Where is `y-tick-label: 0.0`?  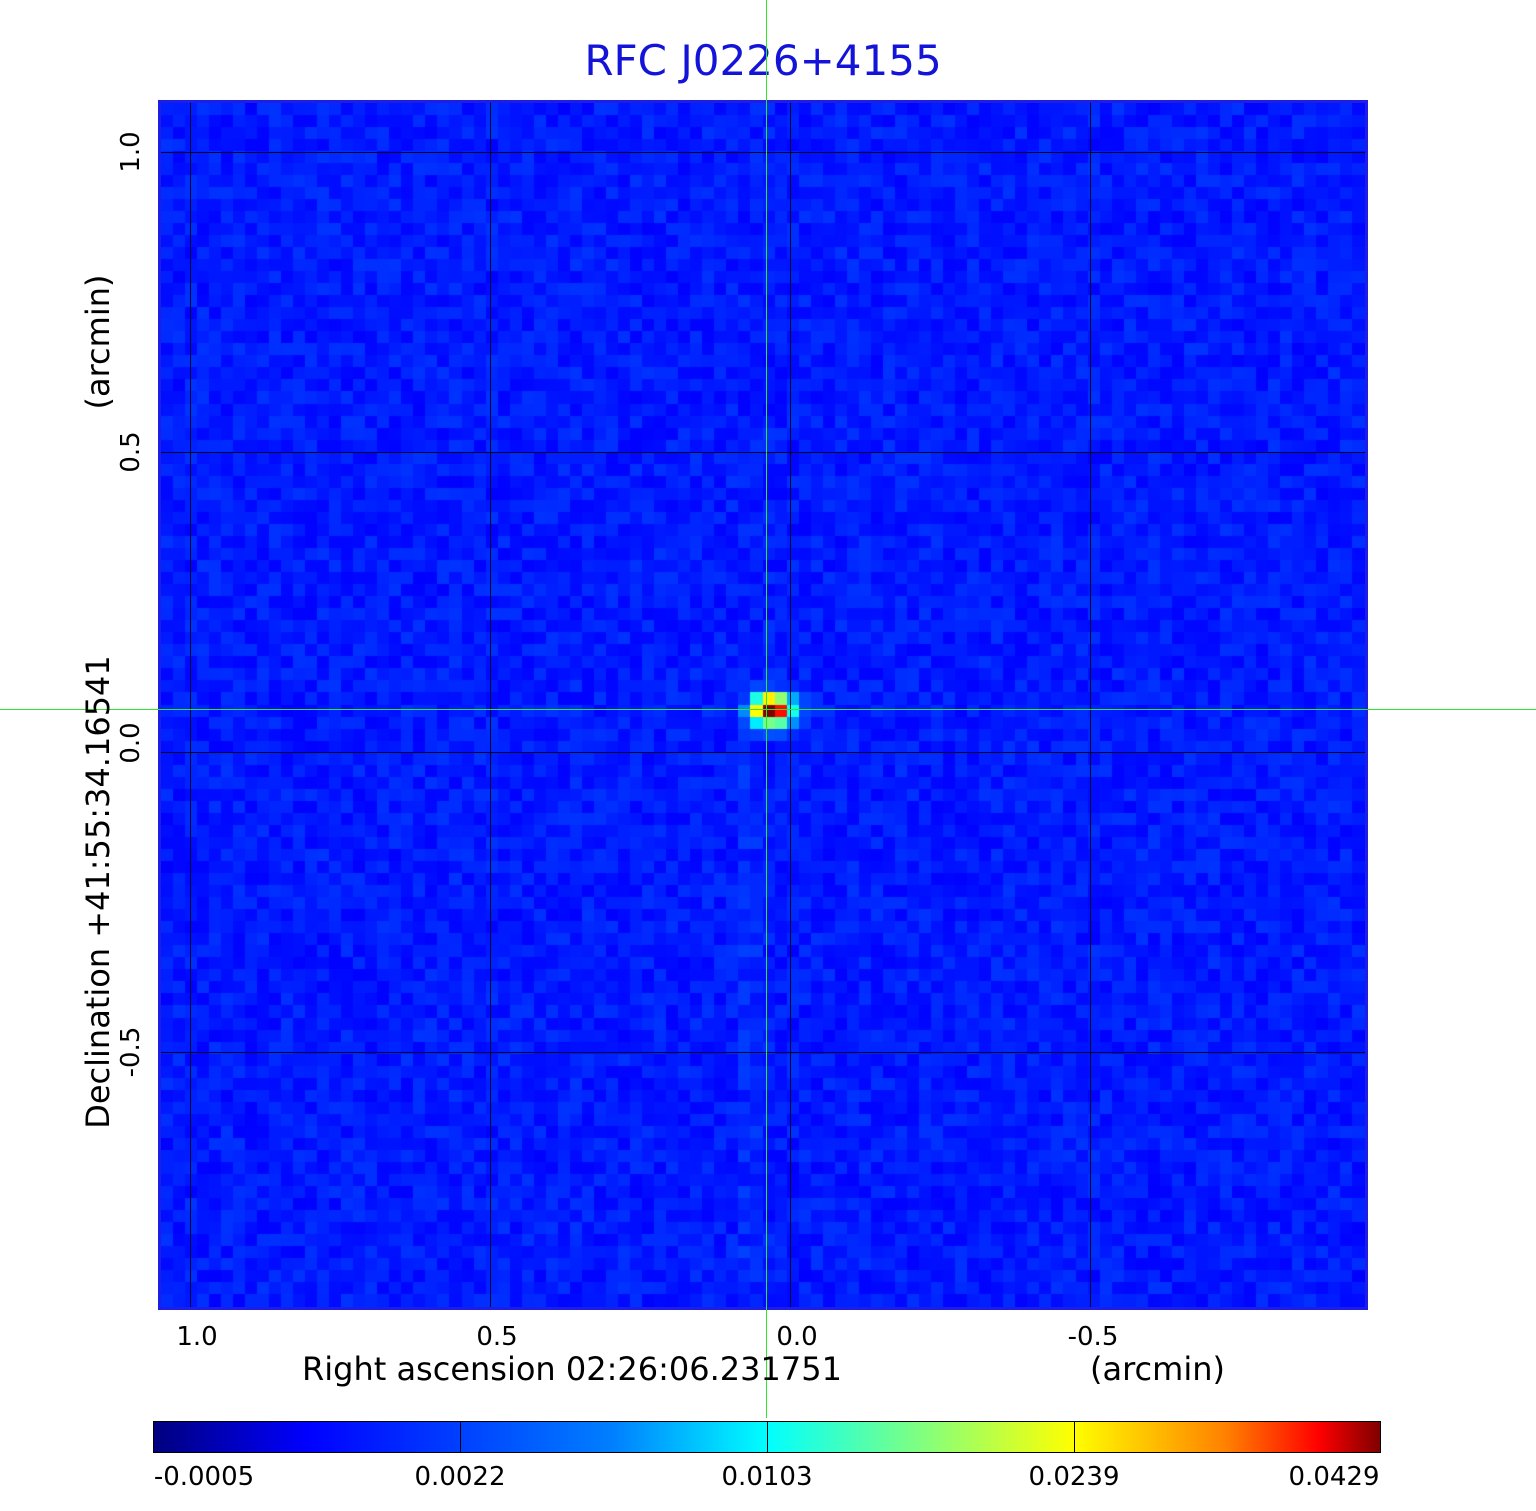 y-tick-label: 0.0 is located at coordinates (131, 743).